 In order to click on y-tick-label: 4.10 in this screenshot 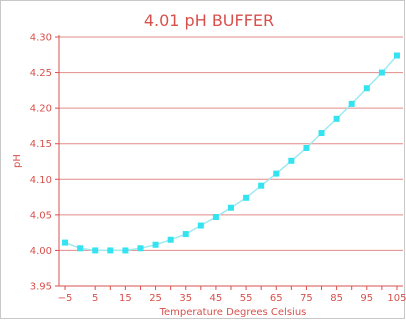, I will do `click(41, 180)`.